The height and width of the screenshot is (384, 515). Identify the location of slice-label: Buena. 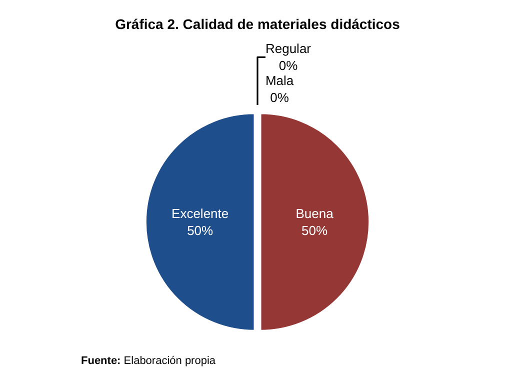
(315, 214).